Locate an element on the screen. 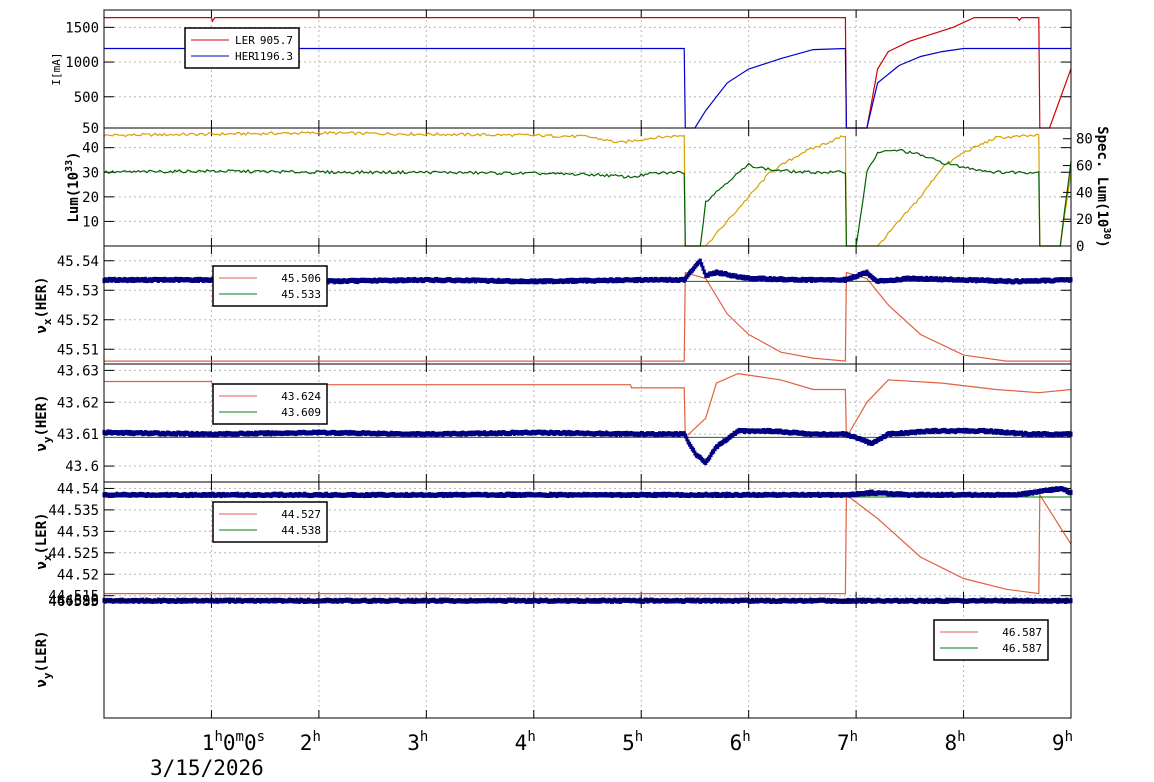 This screenshot has width=1154, height=782. y-tick-label: 44.515 is located at coordinates (73, 597).